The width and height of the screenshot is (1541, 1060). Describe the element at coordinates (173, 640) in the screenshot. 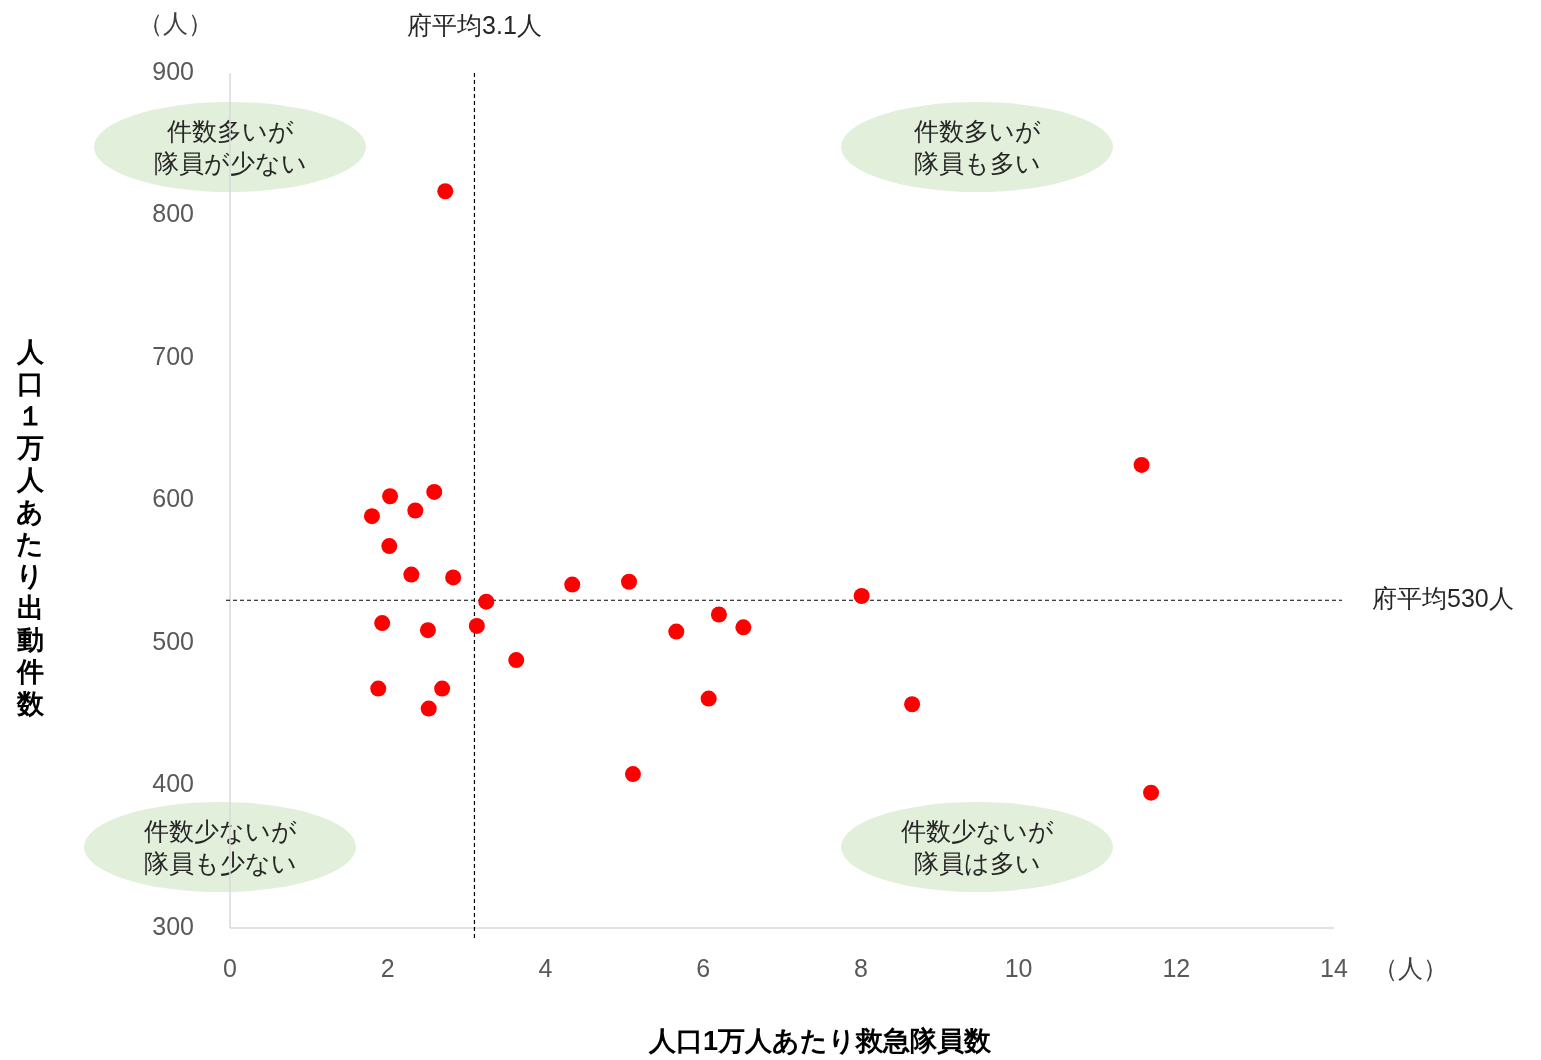

I see `y-tick-label: 500` at that location.